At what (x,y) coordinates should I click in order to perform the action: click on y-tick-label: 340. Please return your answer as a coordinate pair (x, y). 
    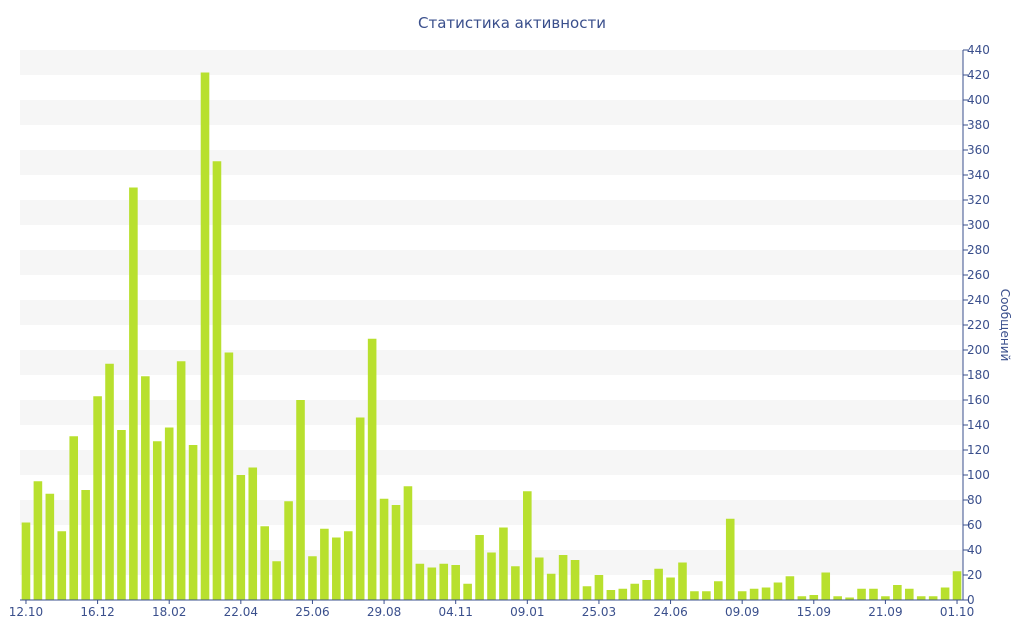
    Looking at the image, I should click on (978, 175).